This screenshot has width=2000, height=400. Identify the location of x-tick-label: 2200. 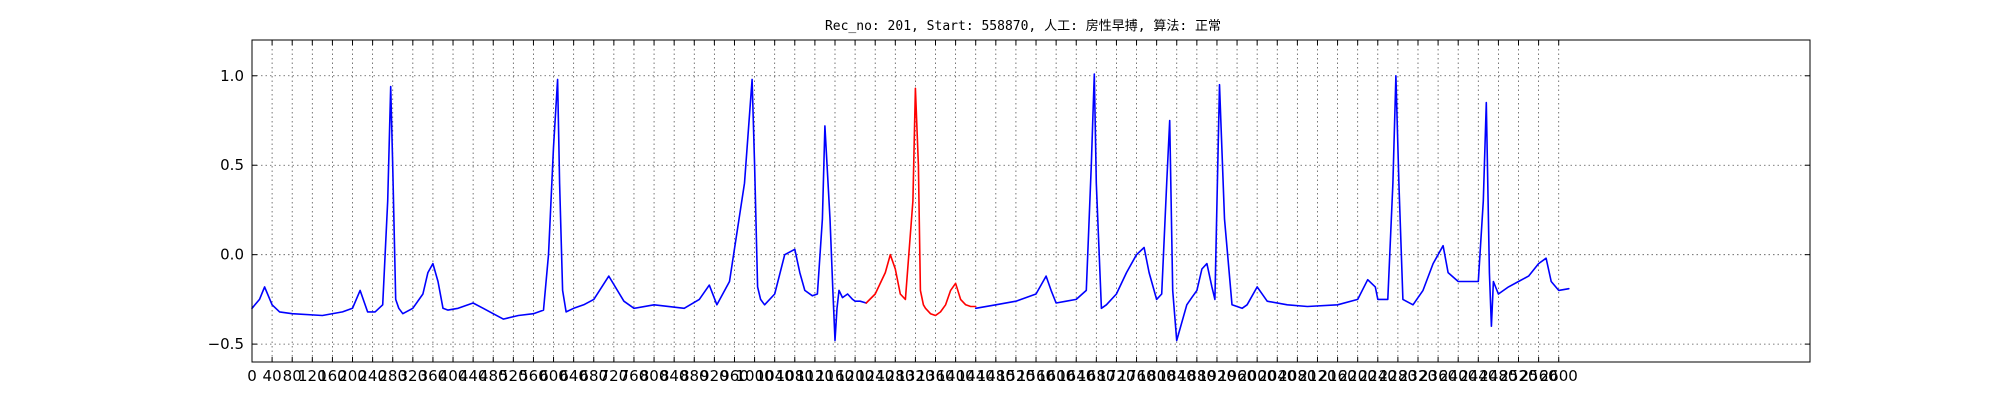
(1358, 376).